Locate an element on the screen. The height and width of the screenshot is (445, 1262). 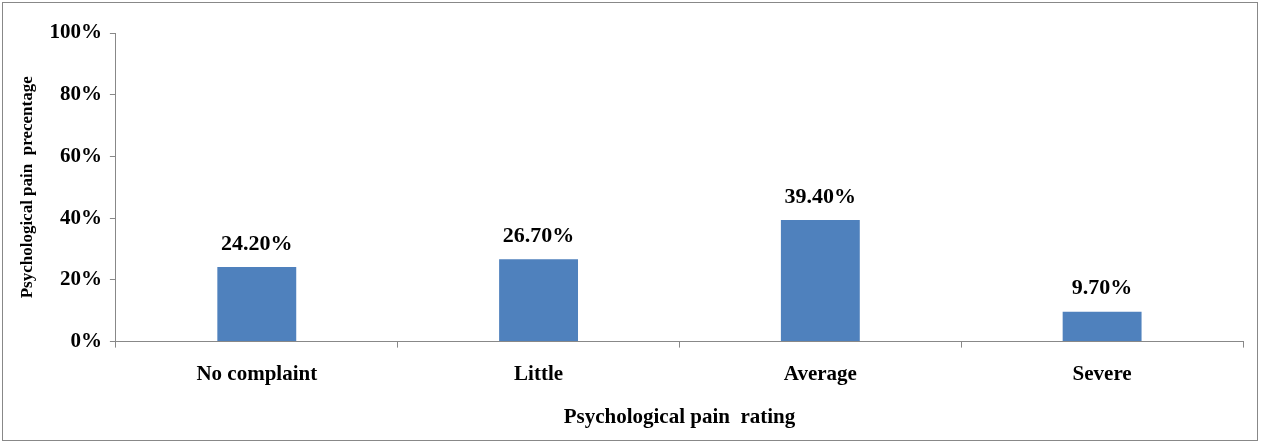
y-tick-label: 80% is located at coordinates (80, 93).